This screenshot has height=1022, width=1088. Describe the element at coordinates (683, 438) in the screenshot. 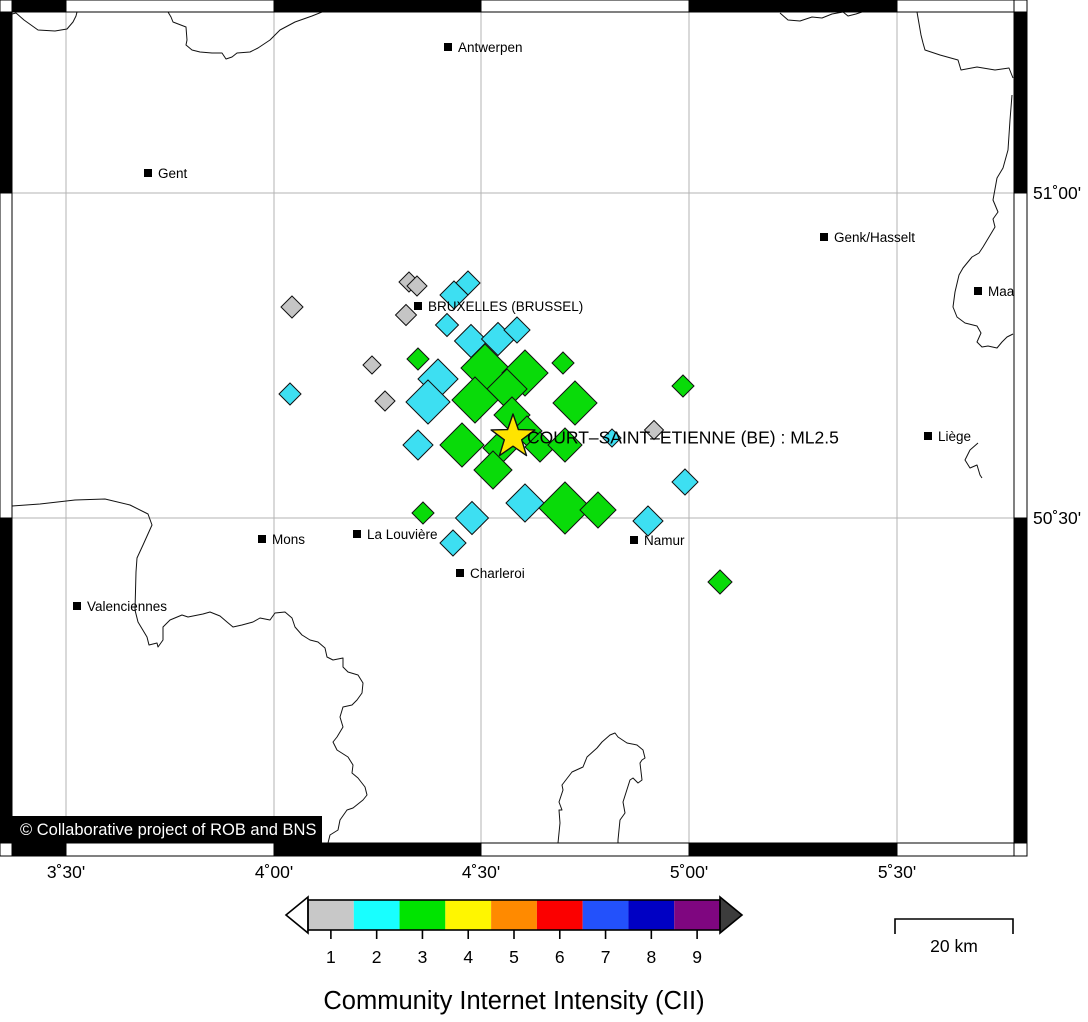

I see `epicenter-label: COURT–SAINT–ETIENNE (BE) : ML2.5` at that location.